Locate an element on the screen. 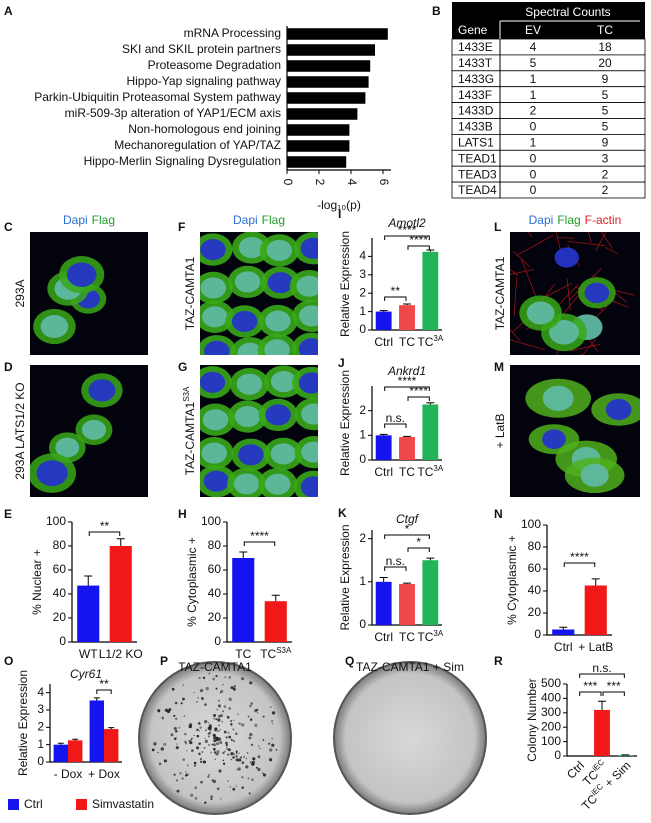  table-cell: 1 is located at coordinates (533, 95).